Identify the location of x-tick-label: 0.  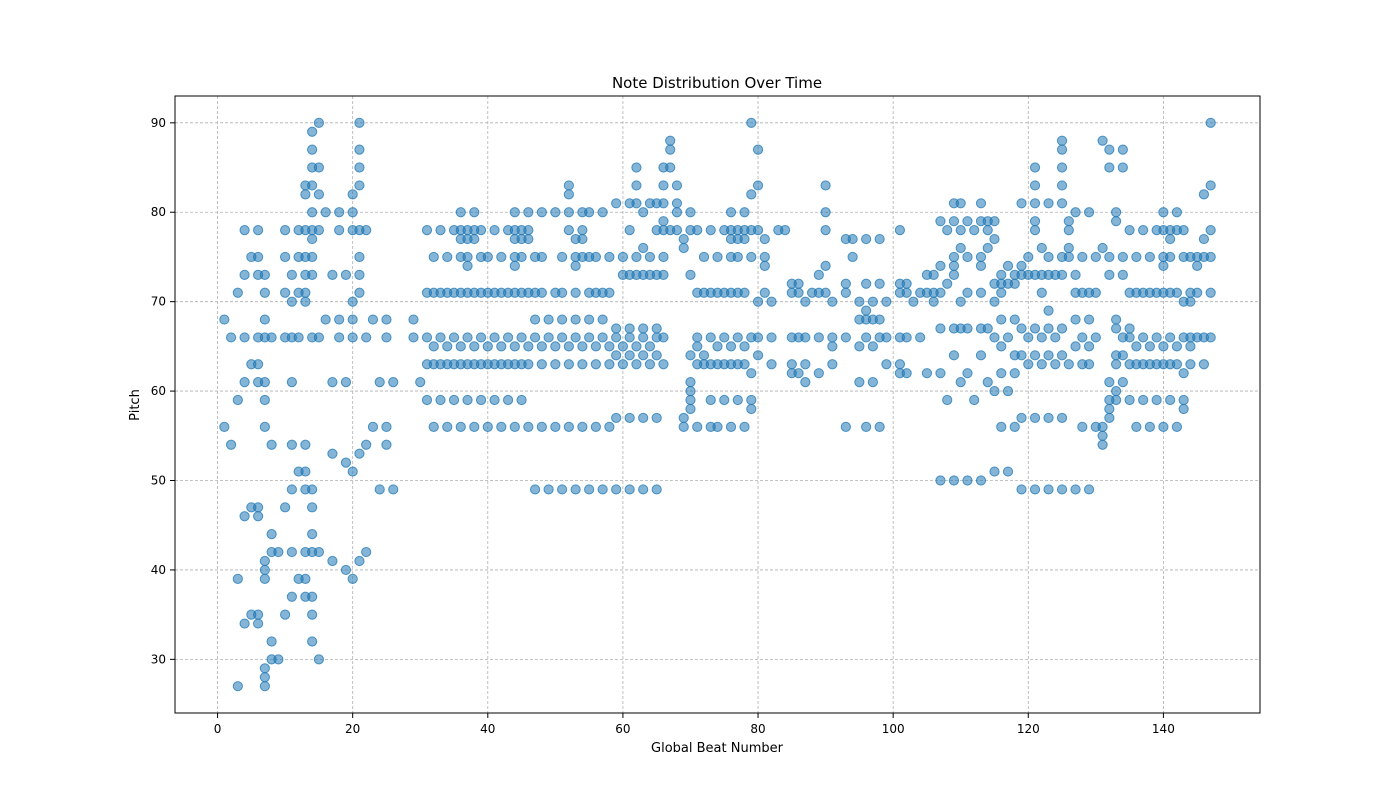
(218, 729).